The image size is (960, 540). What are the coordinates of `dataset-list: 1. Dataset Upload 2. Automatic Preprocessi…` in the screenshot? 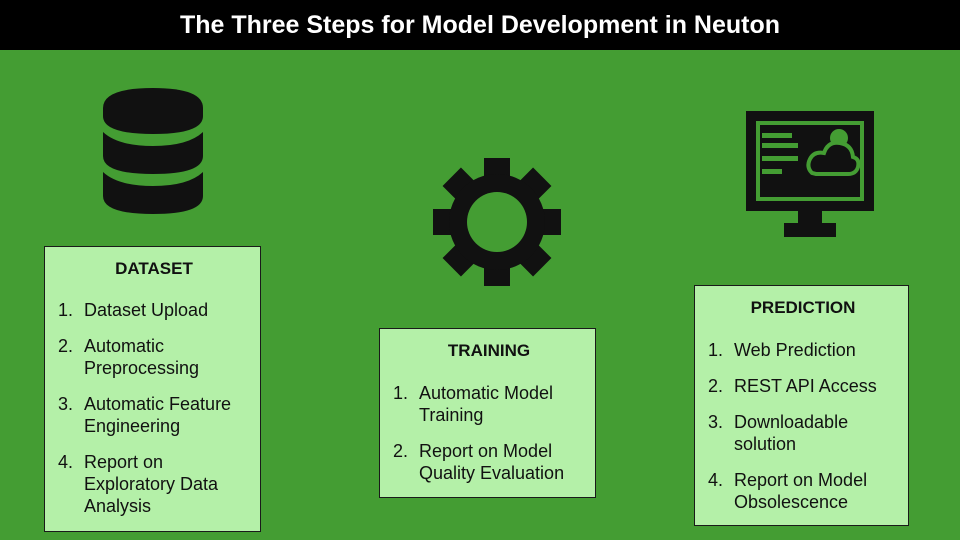 It's located at (154, 408).